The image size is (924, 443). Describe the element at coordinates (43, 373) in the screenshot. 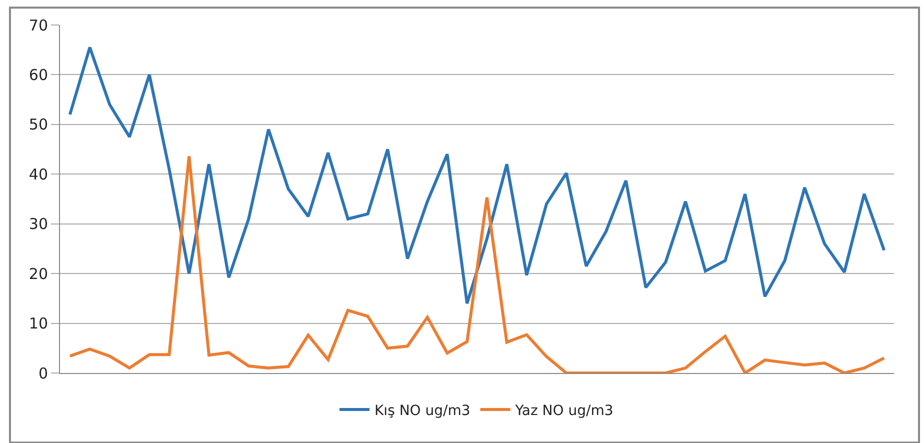

I see `y-tick-label: 0` at that location.